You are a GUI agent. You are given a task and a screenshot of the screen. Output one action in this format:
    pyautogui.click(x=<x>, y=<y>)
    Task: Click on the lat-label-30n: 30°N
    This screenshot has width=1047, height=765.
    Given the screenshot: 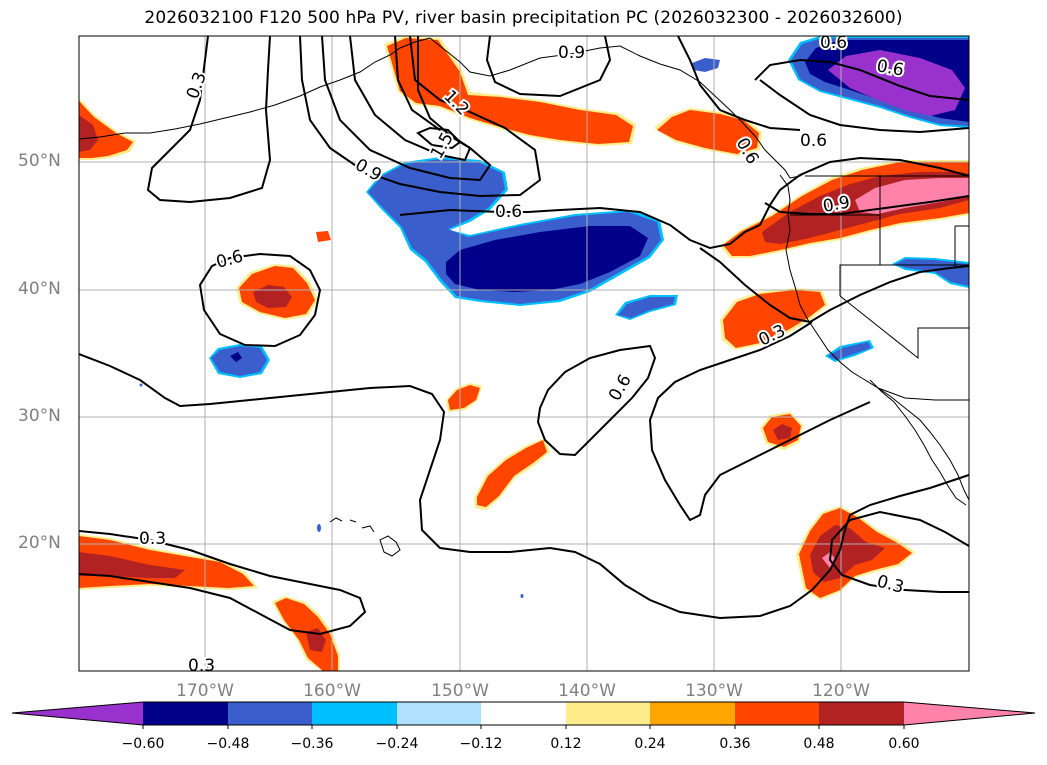 What is the action you would take?
    pyautogui.click(x=39, y=416)
    